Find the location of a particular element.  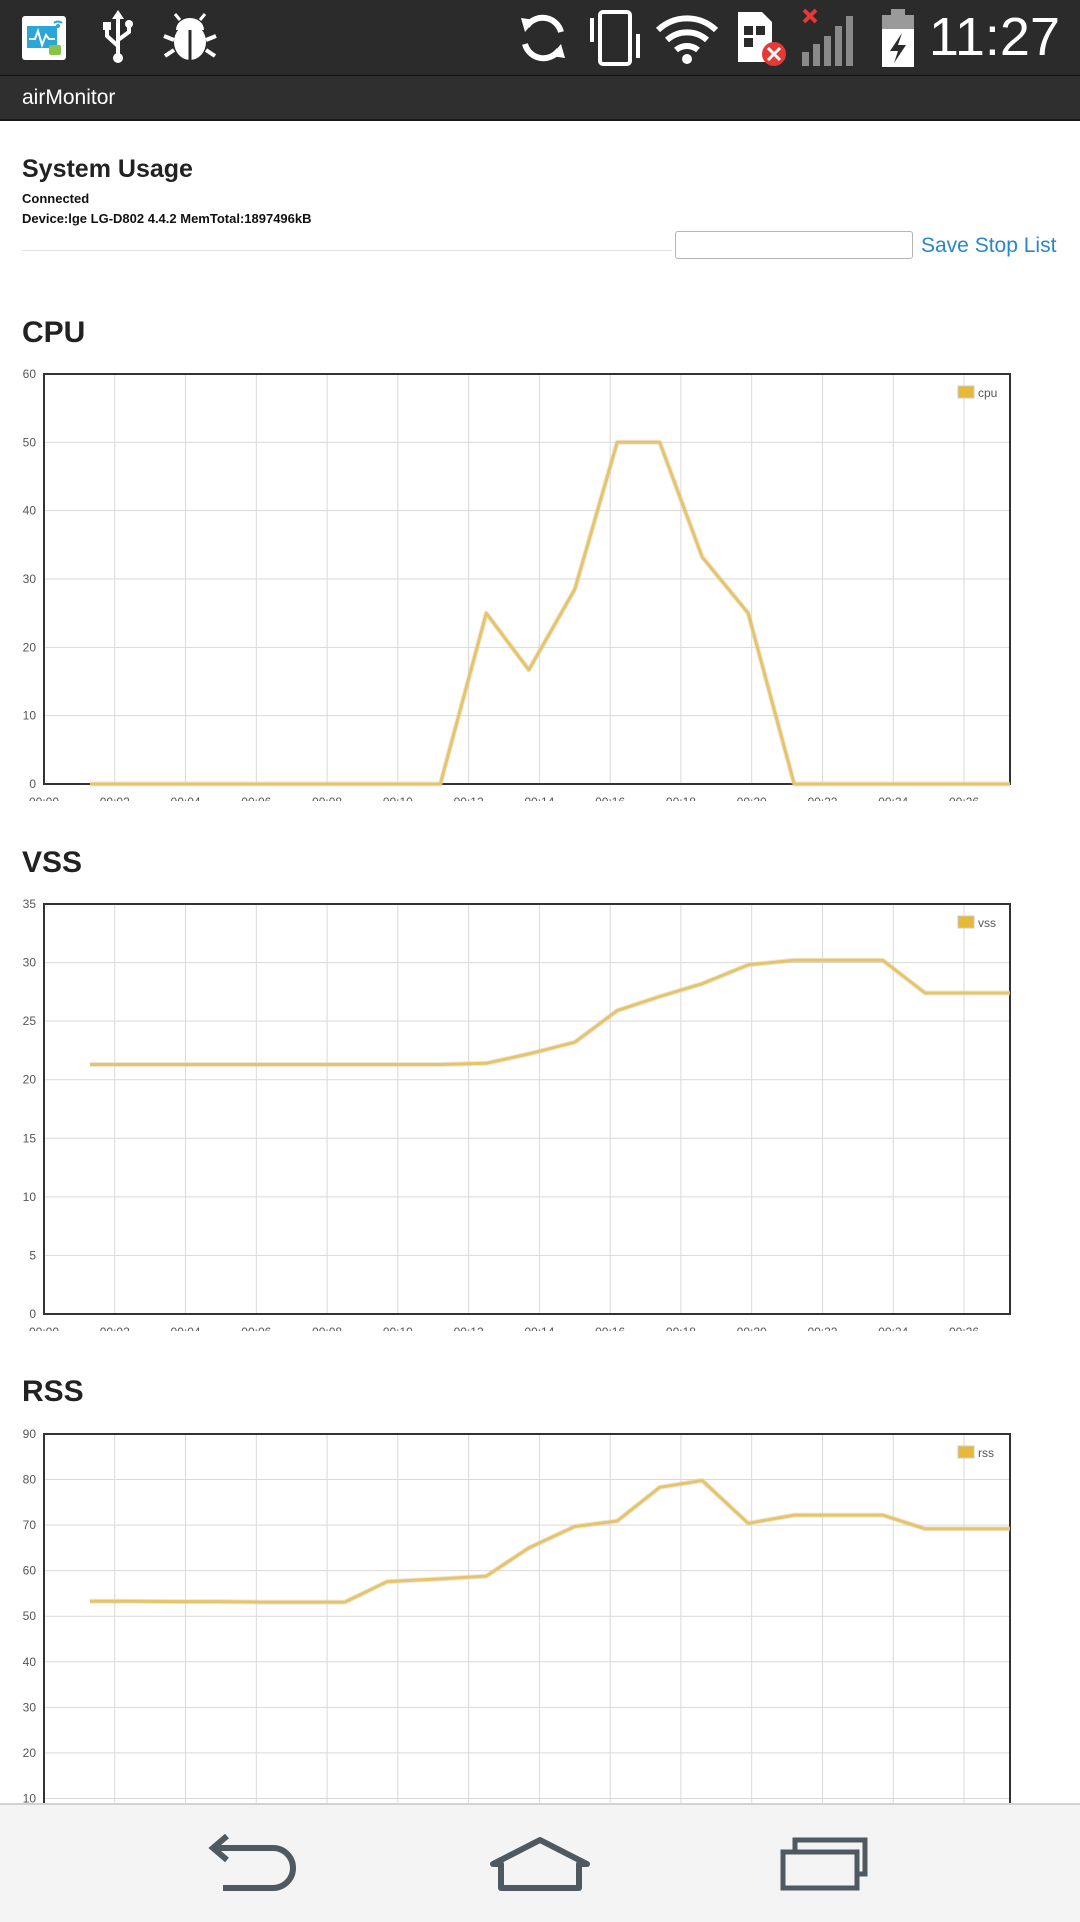

legend-label: rss is located at coordinates (986, 1453).